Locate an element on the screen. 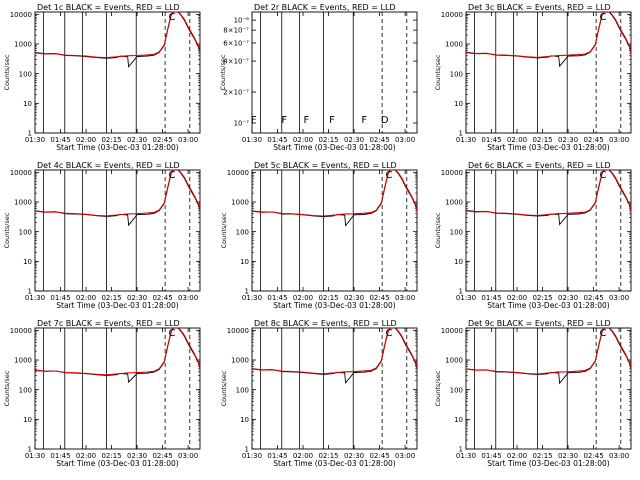 The height and width of the screenshot is (480, 640). y-tick-label: 8×10⁻⁷ is located at coordinates (236, 31).